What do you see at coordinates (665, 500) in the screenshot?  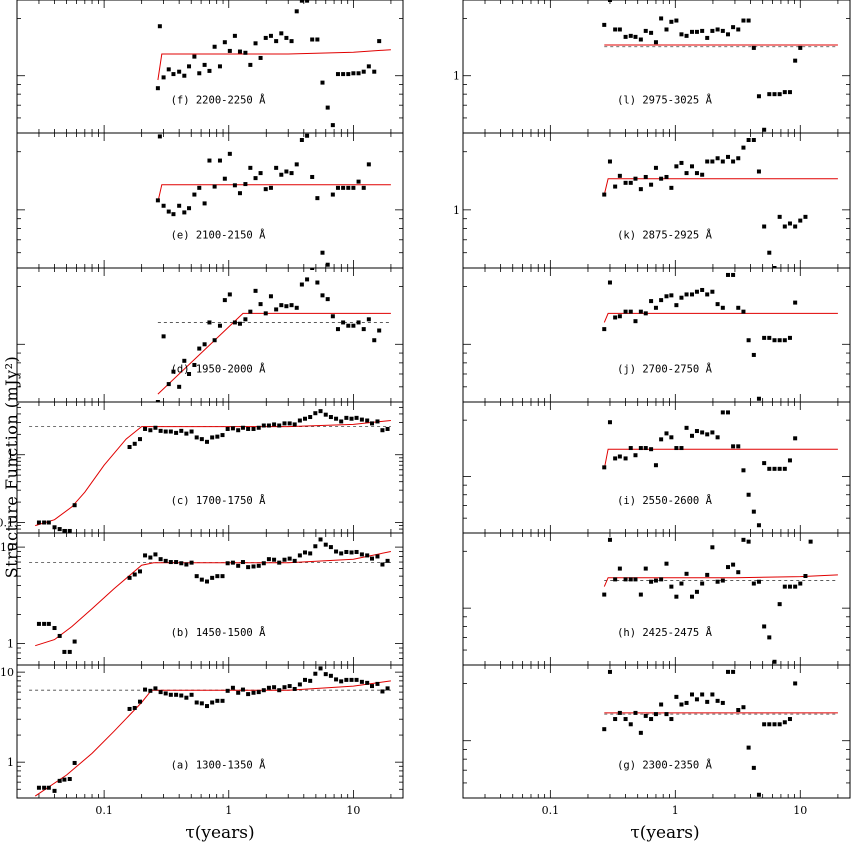 I see `panel-title: (i) 2550-2600 Å` at bounding box center [665, 500].